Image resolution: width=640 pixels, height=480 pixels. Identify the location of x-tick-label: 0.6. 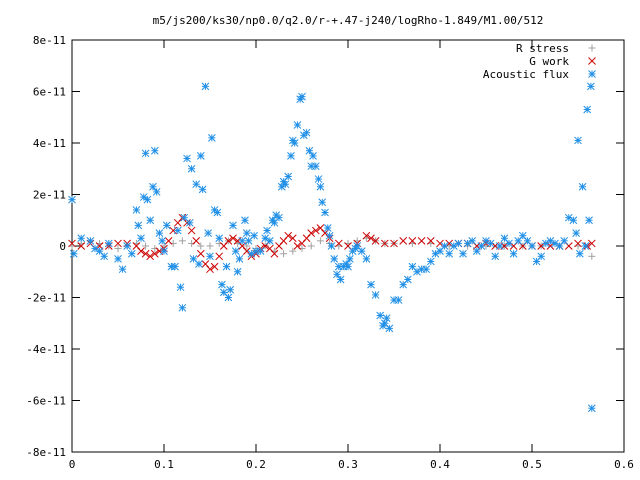
(624, 464).